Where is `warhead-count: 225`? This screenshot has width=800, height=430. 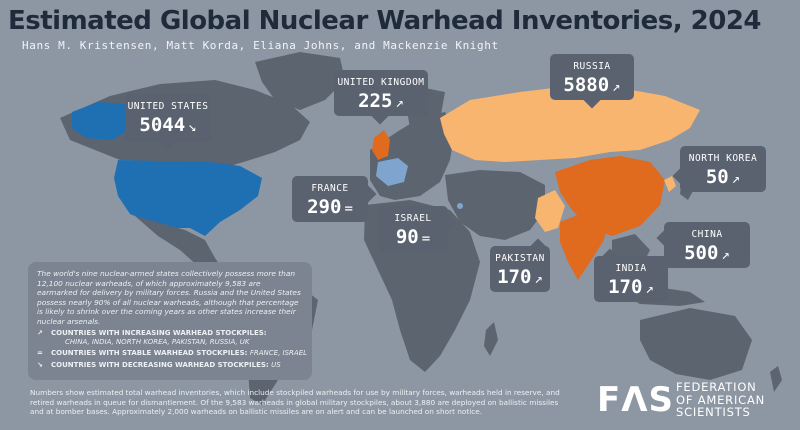 warhead-count: 225 is located at coordinates (375, 101).